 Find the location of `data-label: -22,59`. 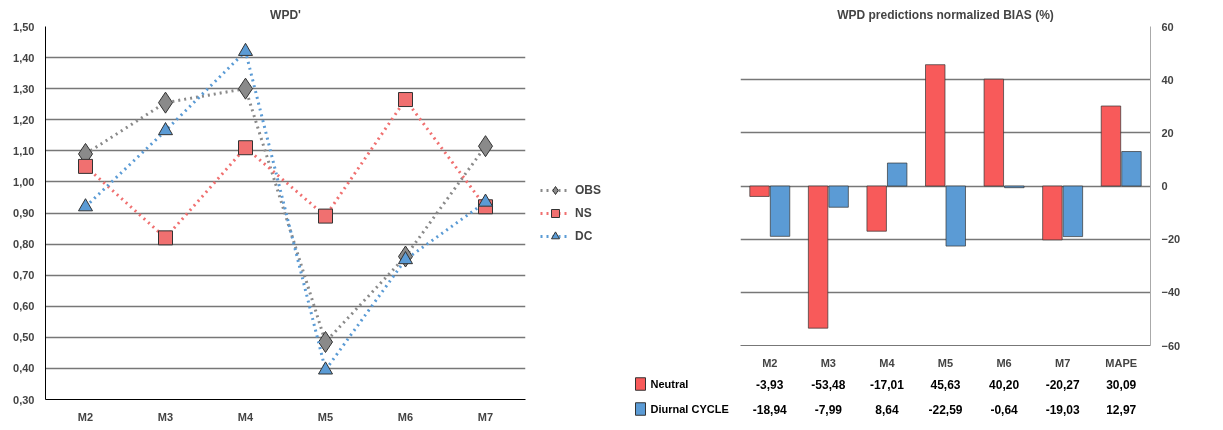

data-label: -22,59 is located at coordinates (945, 409).